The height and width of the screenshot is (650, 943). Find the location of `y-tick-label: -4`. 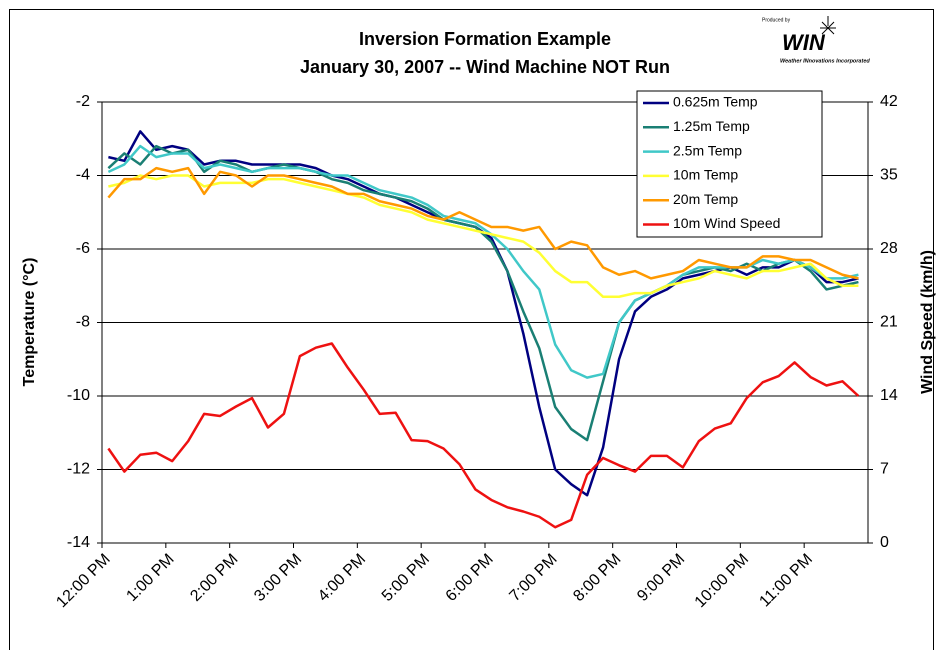

y-tick-label: -4 is located at coordinates (83, 175).